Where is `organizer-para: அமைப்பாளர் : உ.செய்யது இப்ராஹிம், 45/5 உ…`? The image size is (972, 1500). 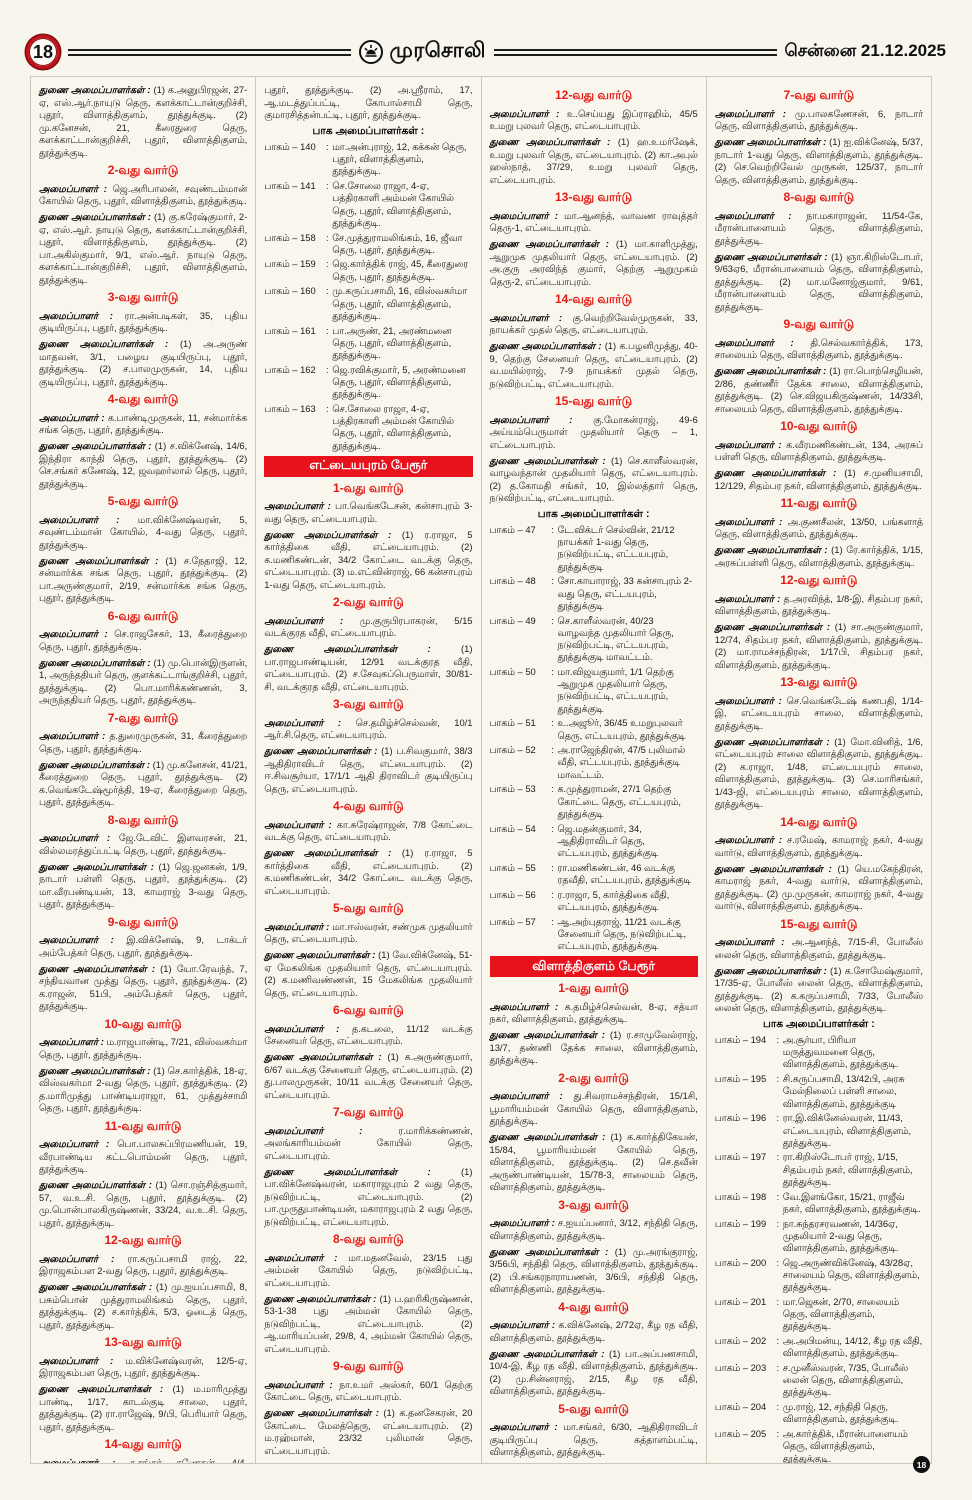 organizer-para: அமைப்பாளர் : உ.செய்யது இப்ராஹிம், 45/5 உ… is located at coordinates (593, 119).